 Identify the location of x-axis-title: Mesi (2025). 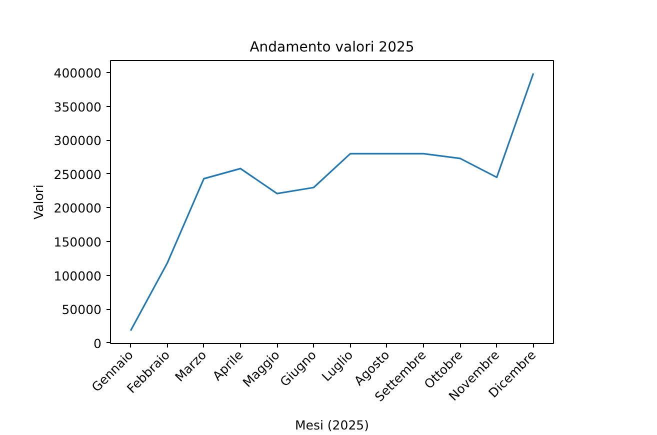
(332, 425).